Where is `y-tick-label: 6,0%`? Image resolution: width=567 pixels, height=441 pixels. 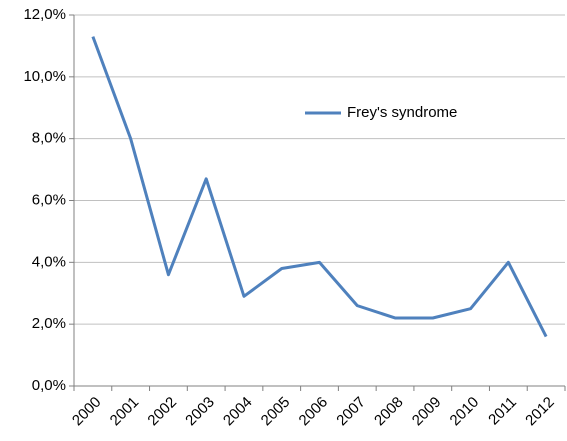 y-tick-label: 6,0% is located at coordinates (49, 199).